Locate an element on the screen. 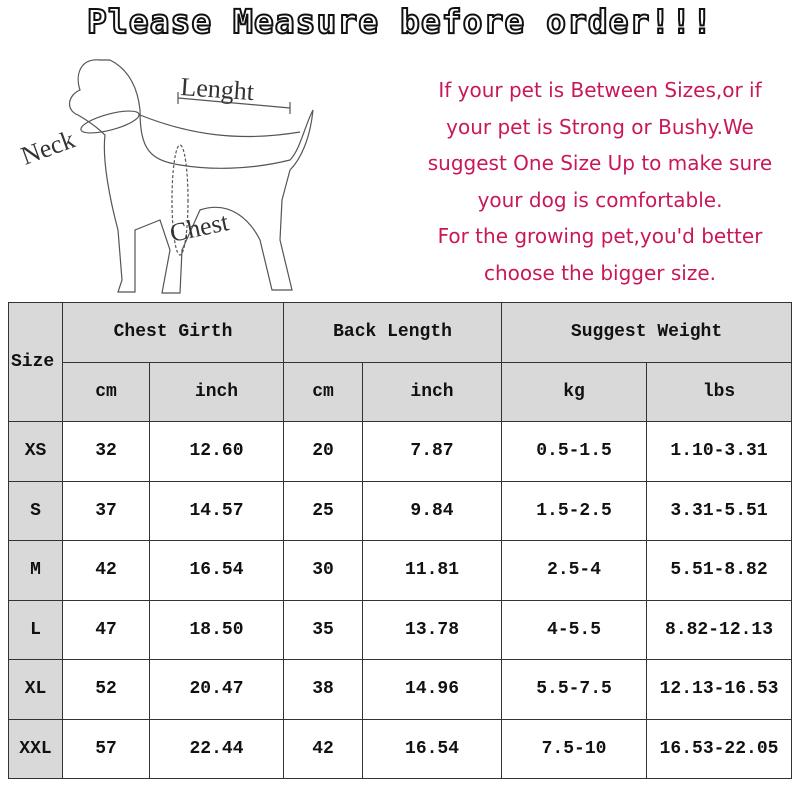 This screenshot has height=800, width=800. unit-header: lbs is located at coordinates (719, 391).